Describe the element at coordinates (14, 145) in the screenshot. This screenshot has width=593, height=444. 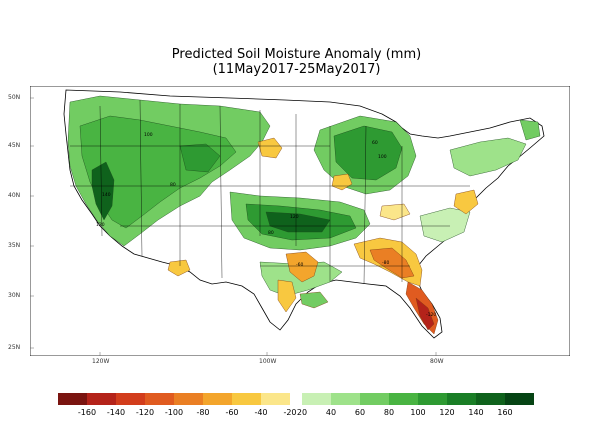
I see `lat-label-45n: 45N` at that location.